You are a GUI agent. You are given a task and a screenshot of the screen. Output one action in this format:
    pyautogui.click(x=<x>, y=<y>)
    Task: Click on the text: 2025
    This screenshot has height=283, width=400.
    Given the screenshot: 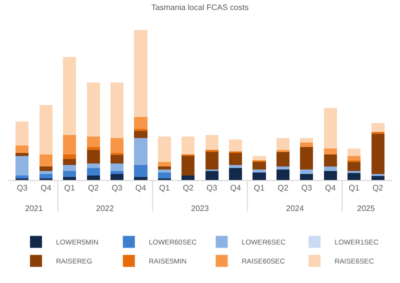 What is the action you would take?
    pyautogui.click(x=366, y=208)
    